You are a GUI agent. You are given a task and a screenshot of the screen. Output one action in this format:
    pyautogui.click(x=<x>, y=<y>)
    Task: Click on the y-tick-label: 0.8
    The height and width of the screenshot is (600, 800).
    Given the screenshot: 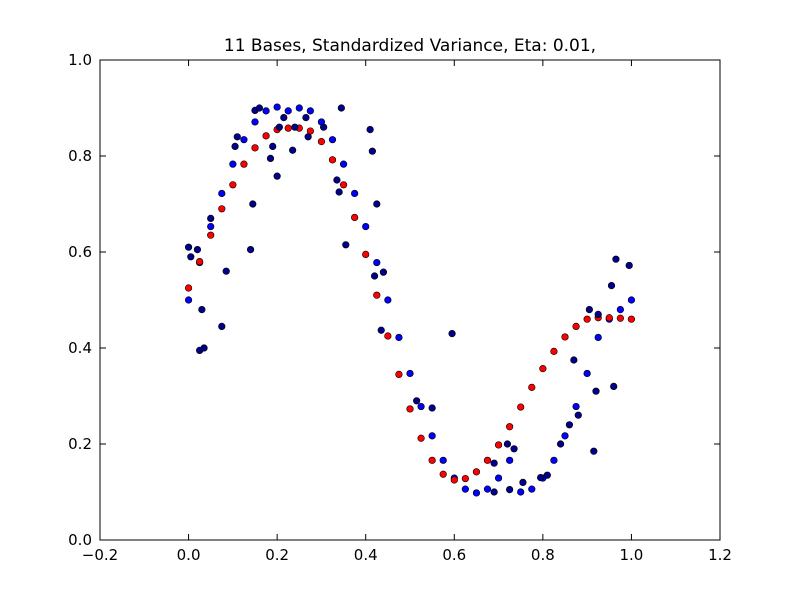 What is the action you would take?
    pyautogui.click(x=80, y=156)
    